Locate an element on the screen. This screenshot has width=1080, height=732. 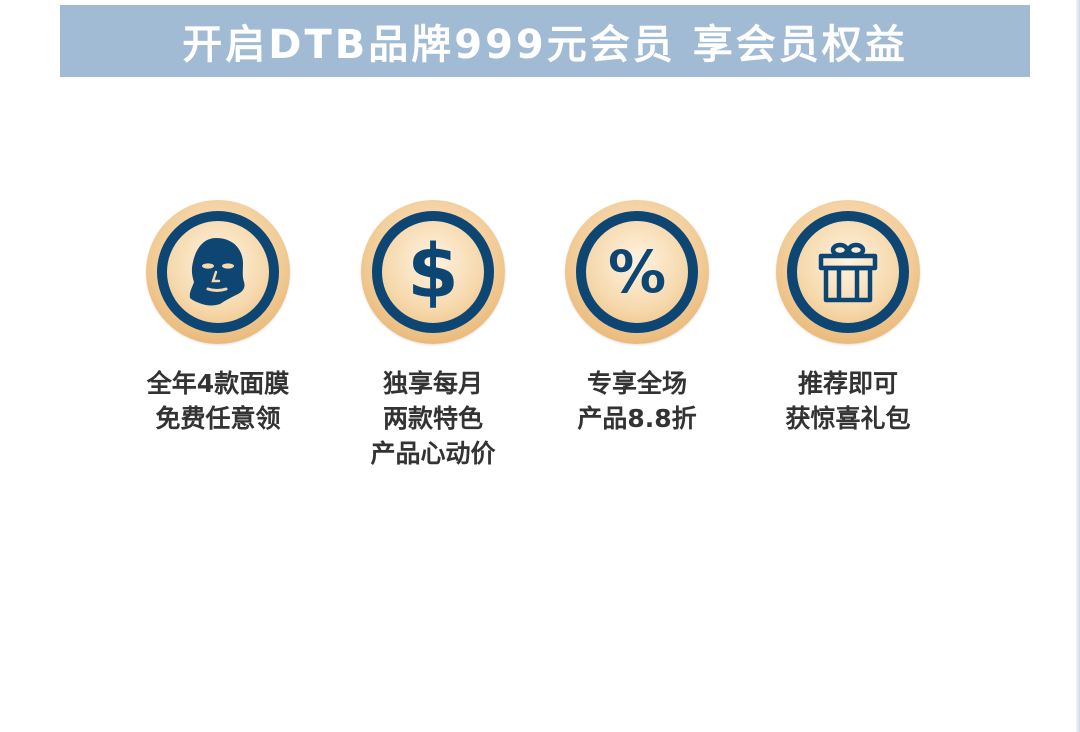
benefit-label-line: 获惊喜礼包 is located at coordinates (848, 418).